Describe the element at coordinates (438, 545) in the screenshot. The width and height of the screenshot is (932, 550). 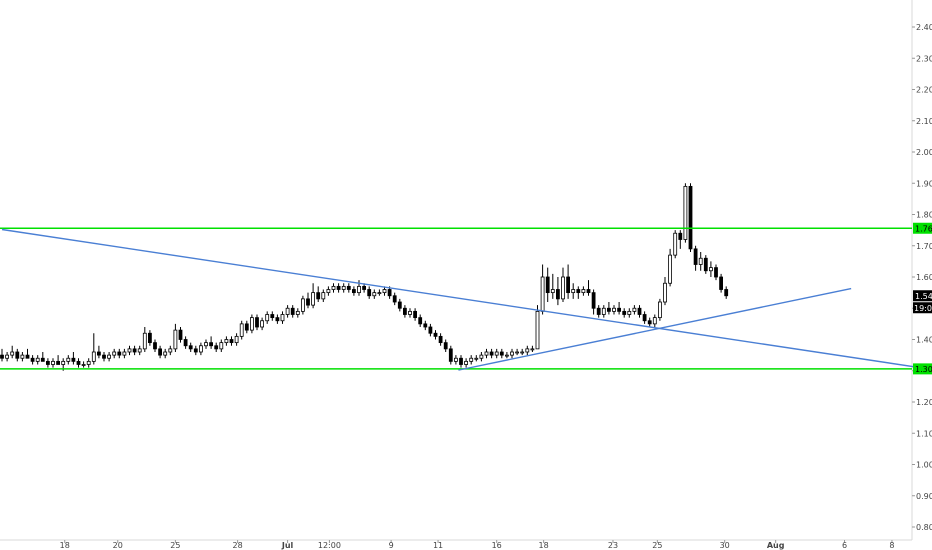
I see `x-tick-label: 11` at that location.